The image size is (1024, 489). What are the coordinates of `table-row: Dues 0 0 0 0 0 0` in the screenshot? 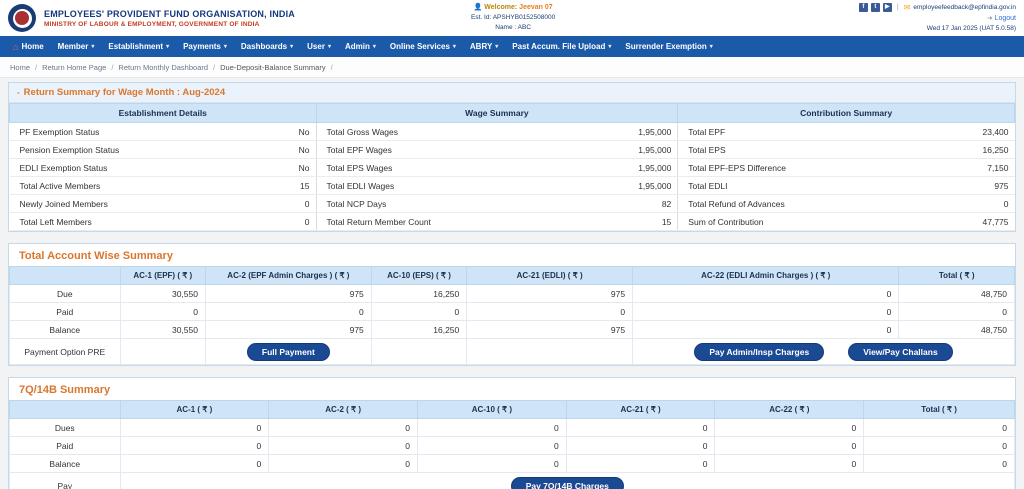 It's located at (512, 427).